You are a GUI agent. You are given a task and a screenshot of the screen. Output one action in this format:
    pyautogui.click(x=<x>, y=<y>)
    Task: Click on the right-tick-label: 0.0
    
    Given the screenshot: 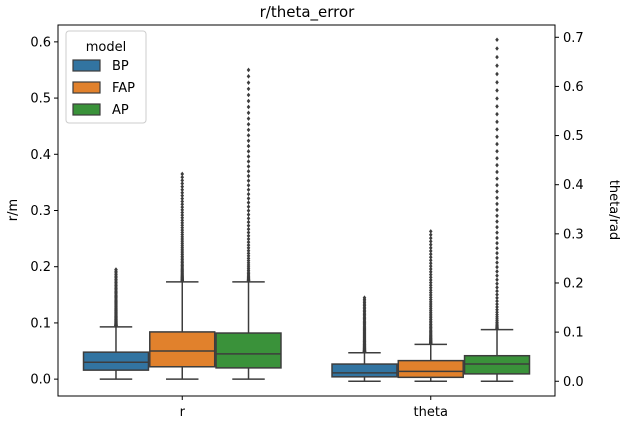 What is the action you would take?
    pyautogui.click(x=573, y=382)
    